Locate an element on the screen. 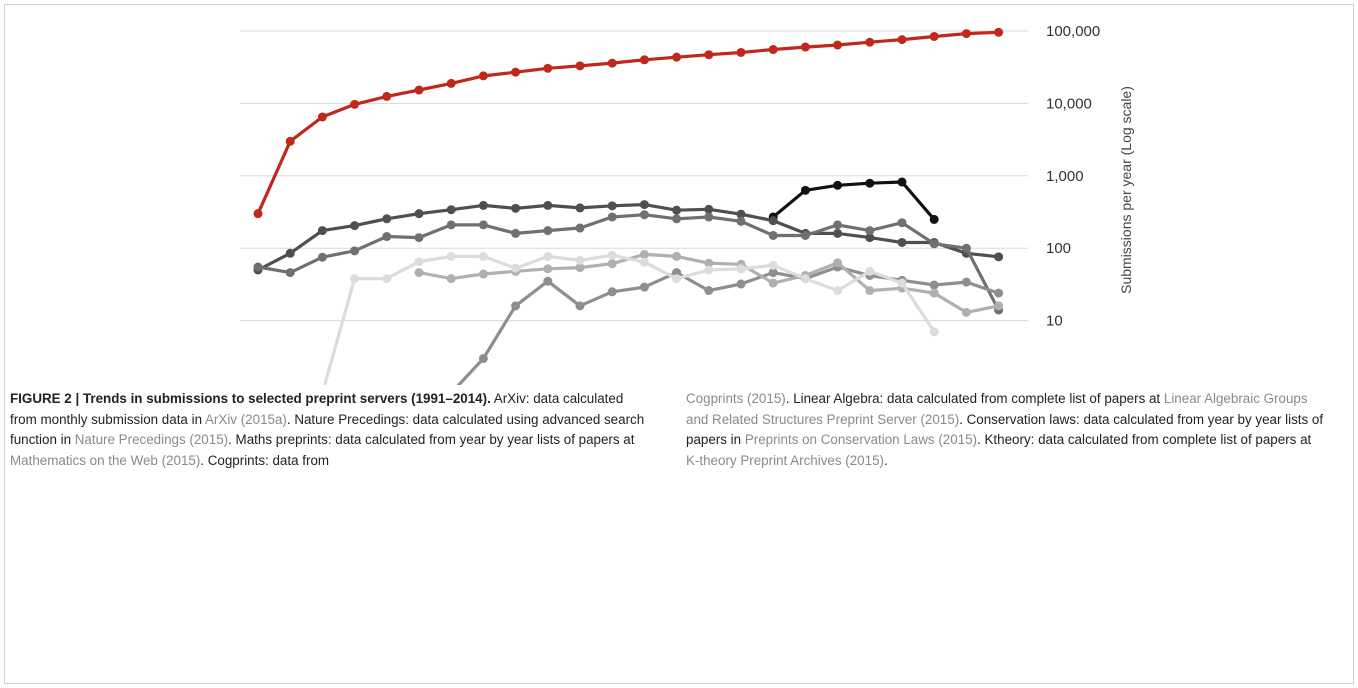 Image resolution: width=1358 pixels, height=688 pixels. series-linear-algebra is located at coordinates (730, 323).